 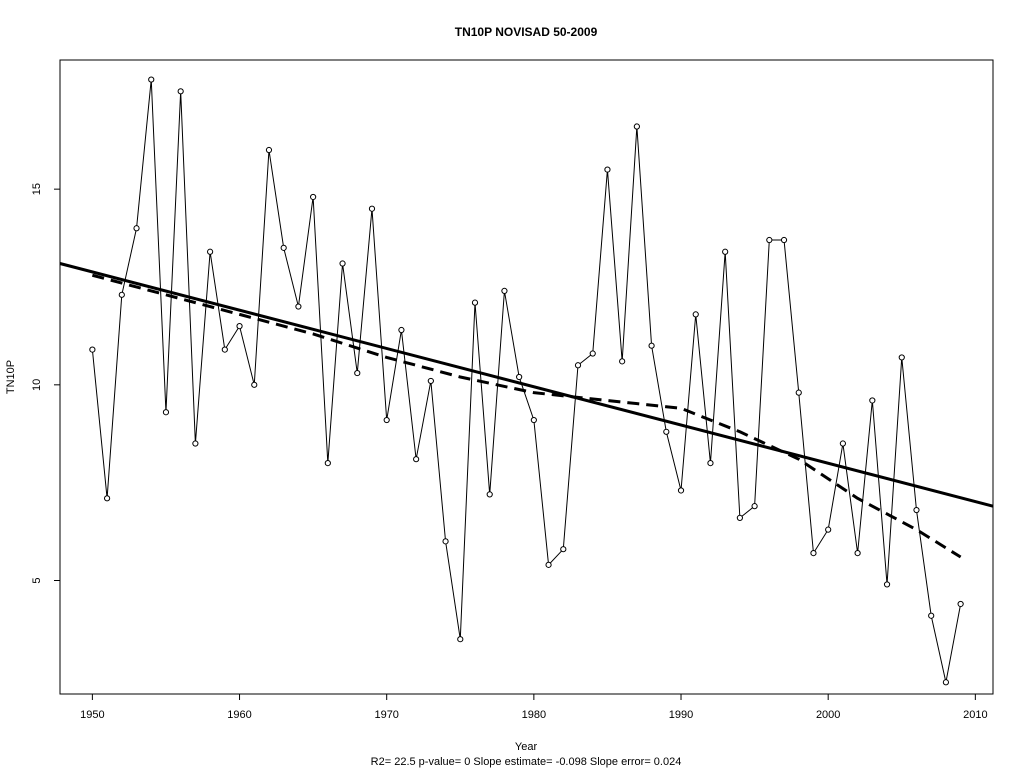 I want to click on y-axis: 5 10 15, so click(x=45, y=383).